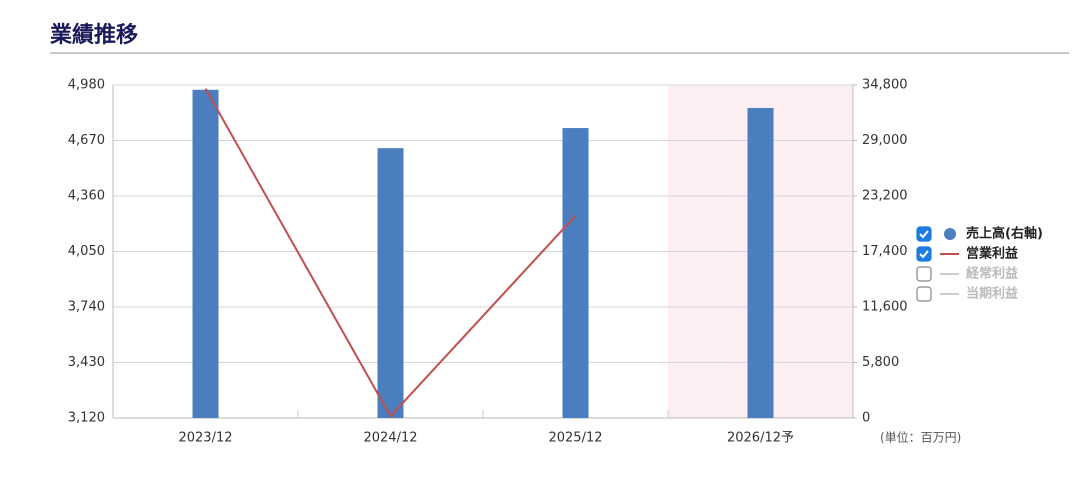 The width and height of the screenshot is (1089, 477). Describe the element at coordinates (390, 438) in the screenshot. I see `x-tick-label: 2024/12` at that location.